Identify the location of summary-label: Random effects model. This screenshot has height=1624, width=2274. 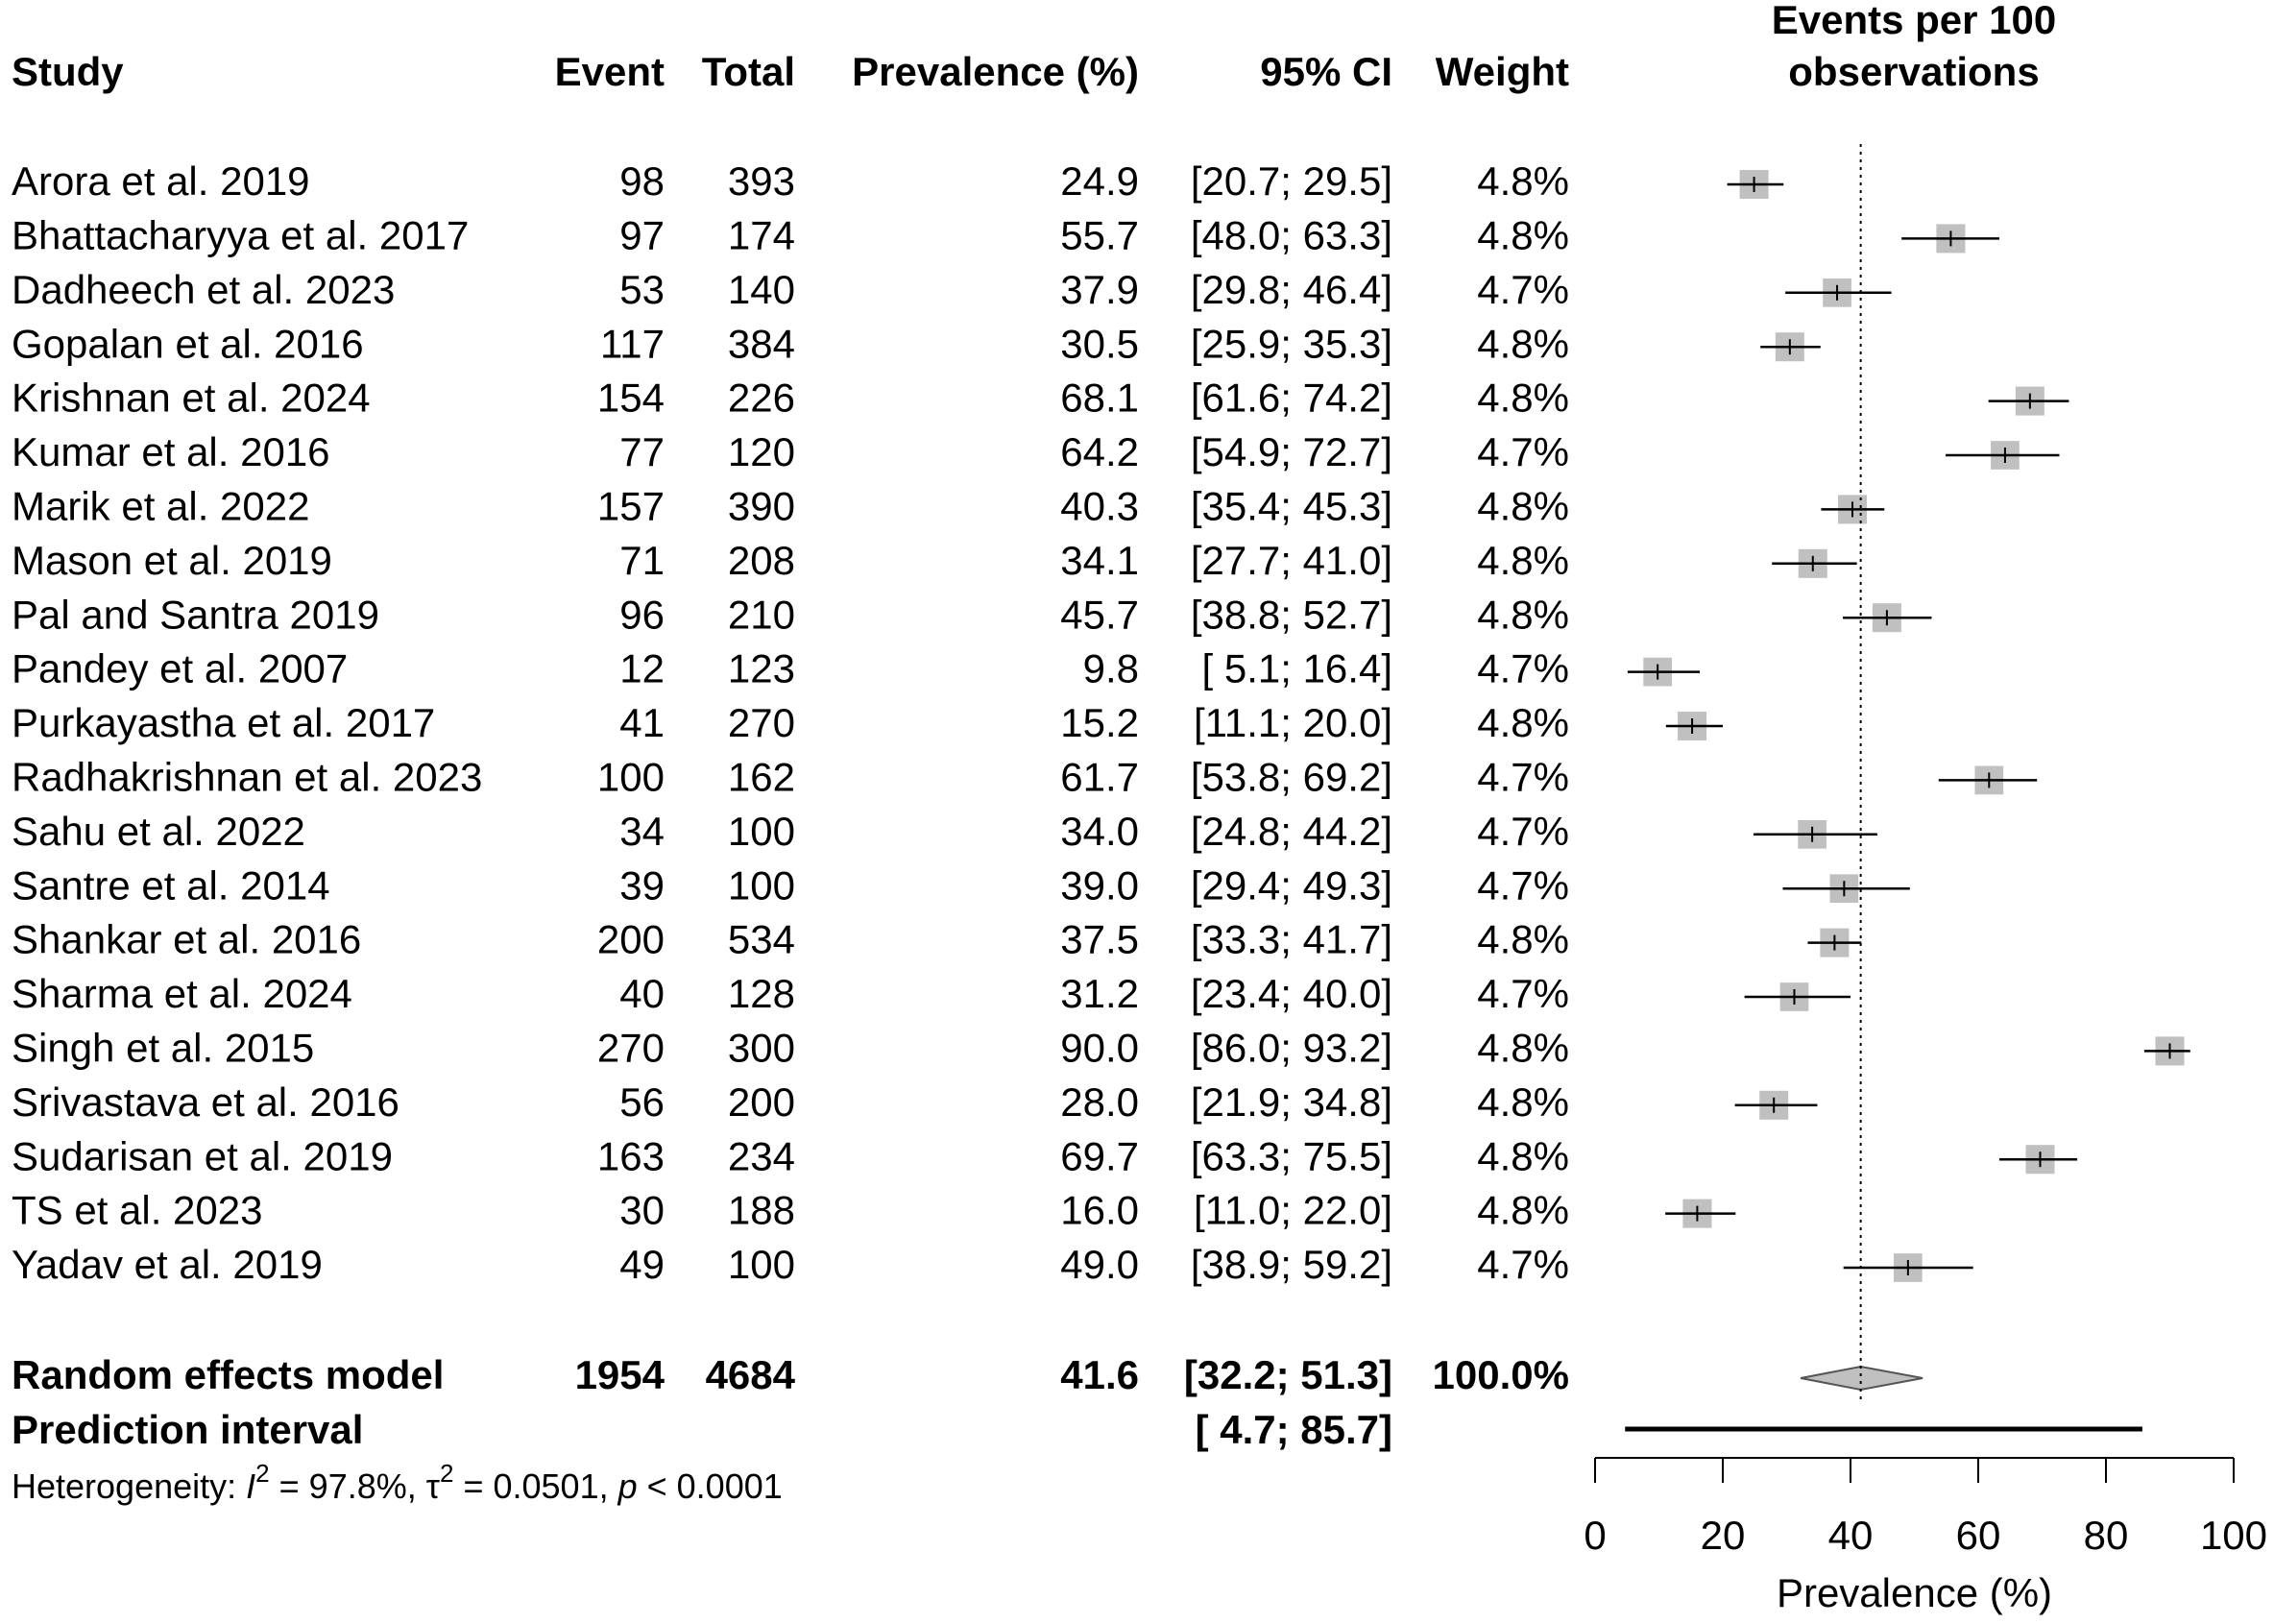
(228, 1374).